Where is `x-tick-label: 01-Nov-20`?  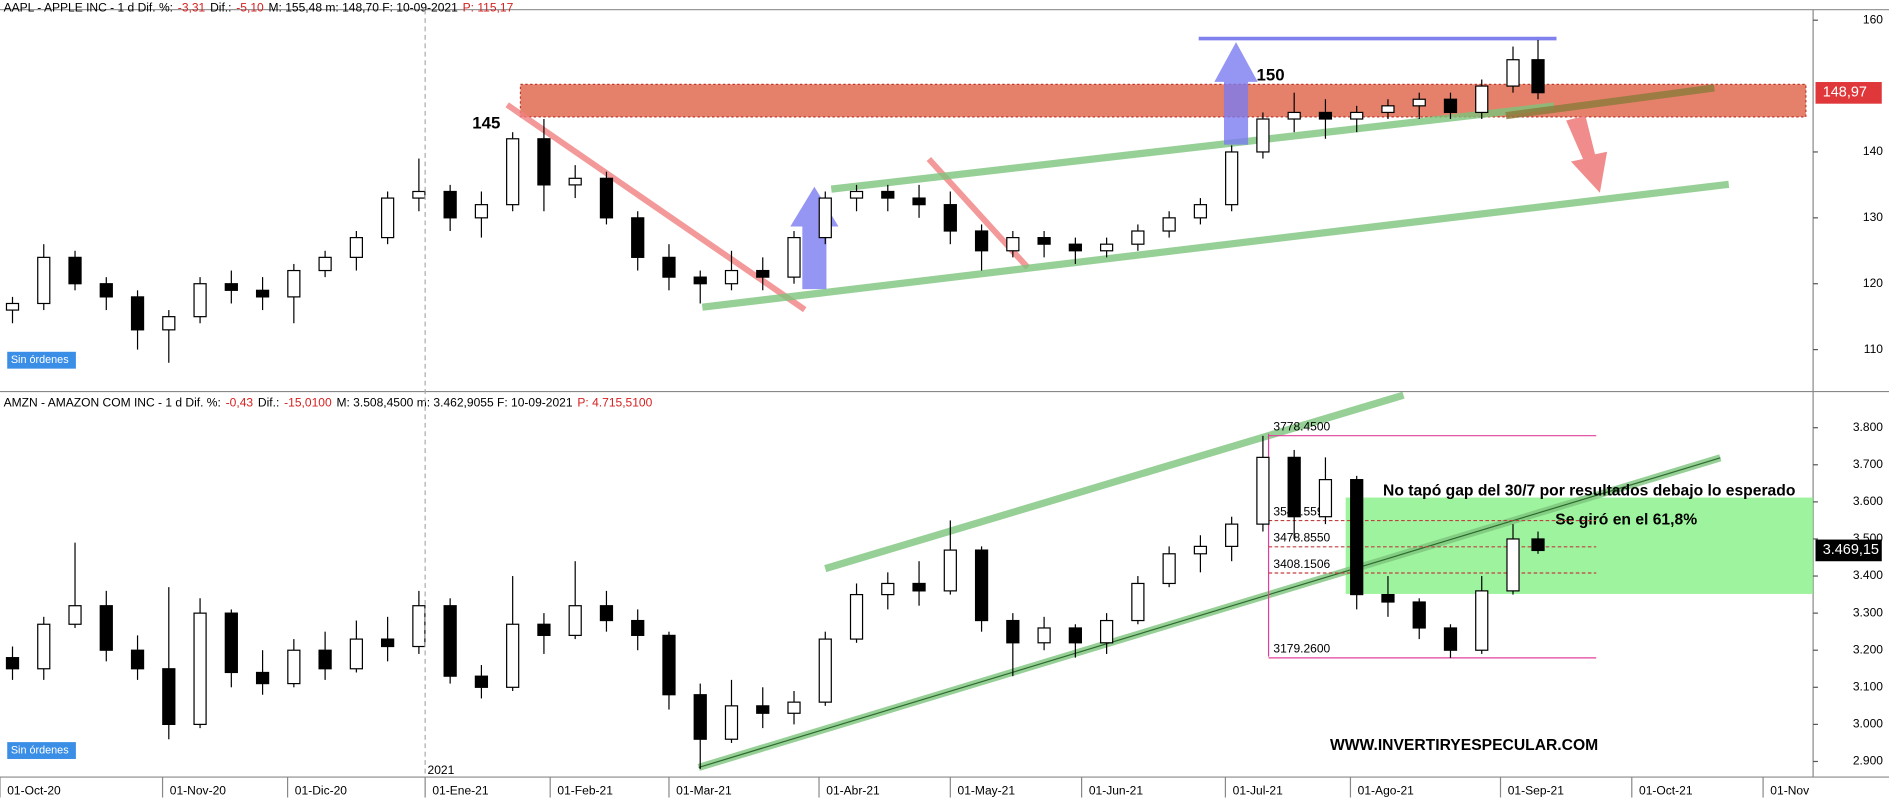 x-tick-label: 01-Nov-20 is located at coordinates (198, 791).